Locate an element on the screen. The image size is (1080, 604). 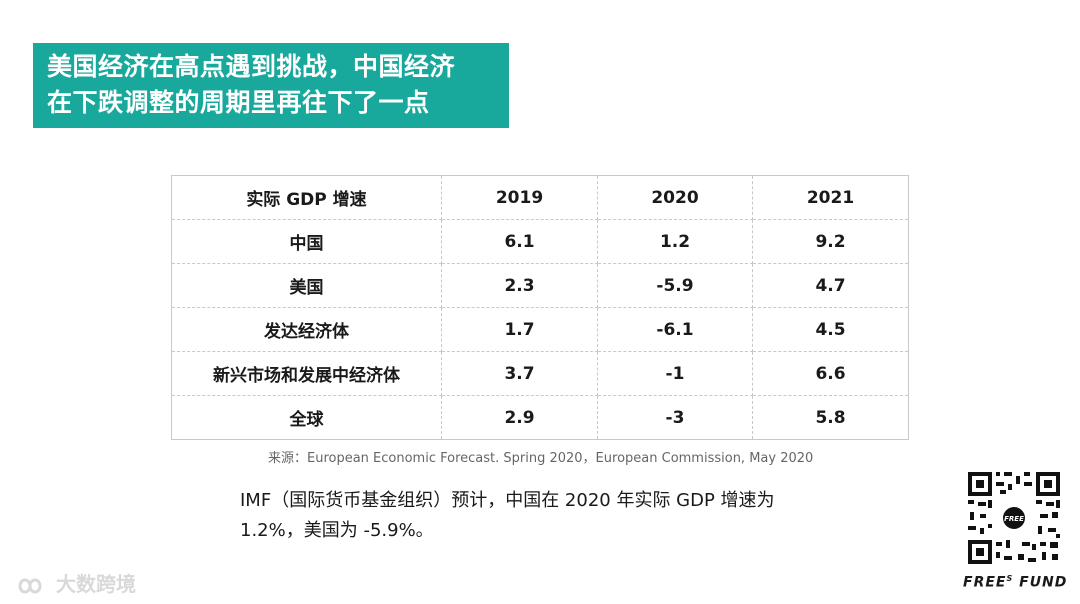
table-cell: -3 is located at coordinates (675, 417).